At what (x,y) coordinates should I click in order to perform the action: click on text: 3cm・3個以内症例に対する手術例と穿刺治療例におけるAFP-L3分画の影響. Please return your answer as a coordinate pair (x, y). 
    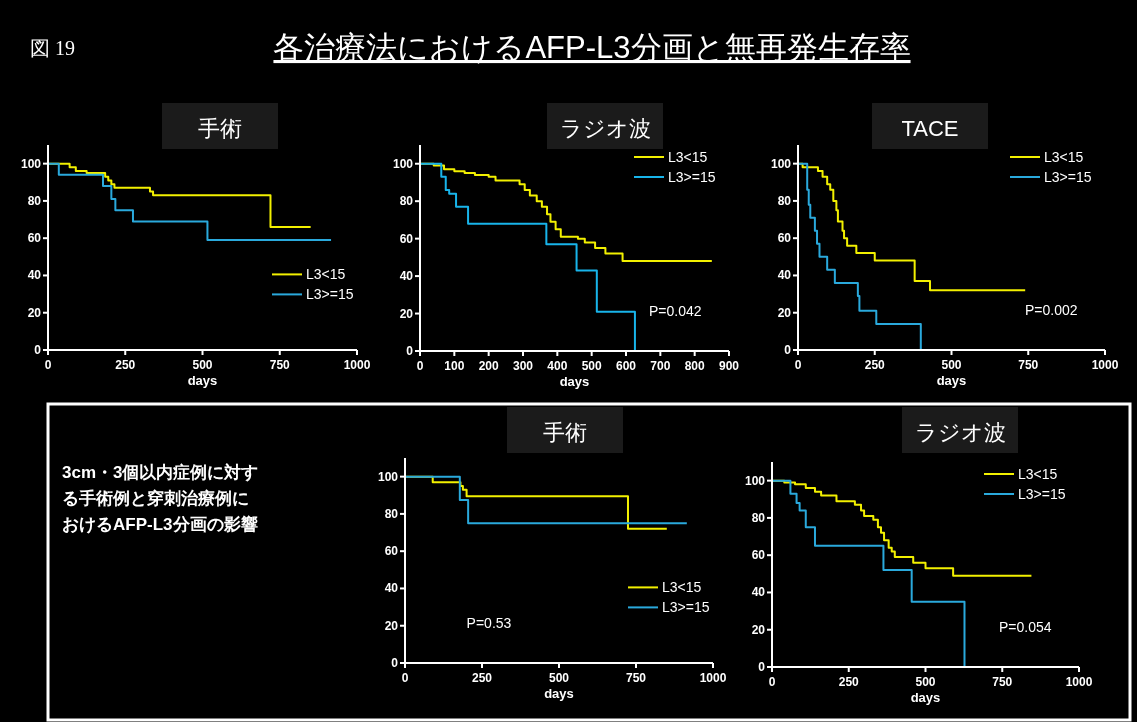
    Looking at the image, I should click on (160, 498).